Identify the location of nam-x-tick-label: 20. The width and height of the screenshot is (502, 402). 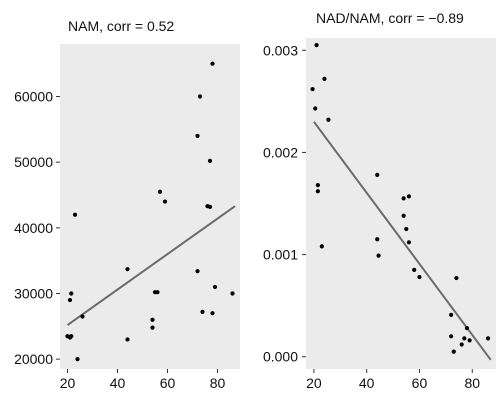
(68, 383).